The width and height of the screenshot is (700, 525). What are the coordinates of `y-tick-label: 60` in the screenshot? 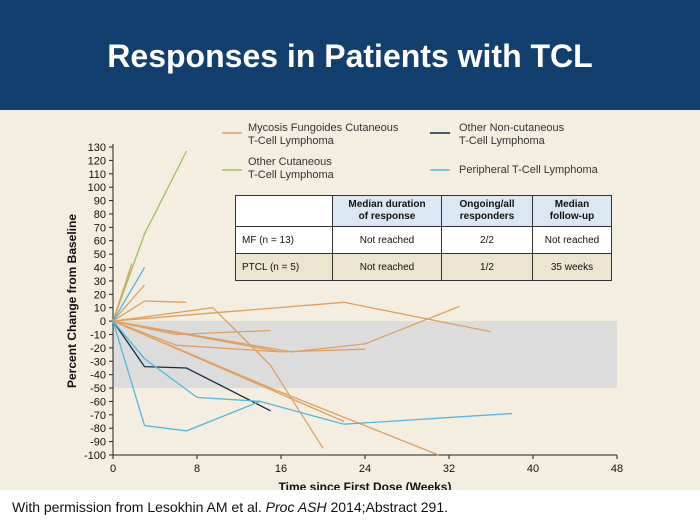 It's located at (100, 242).